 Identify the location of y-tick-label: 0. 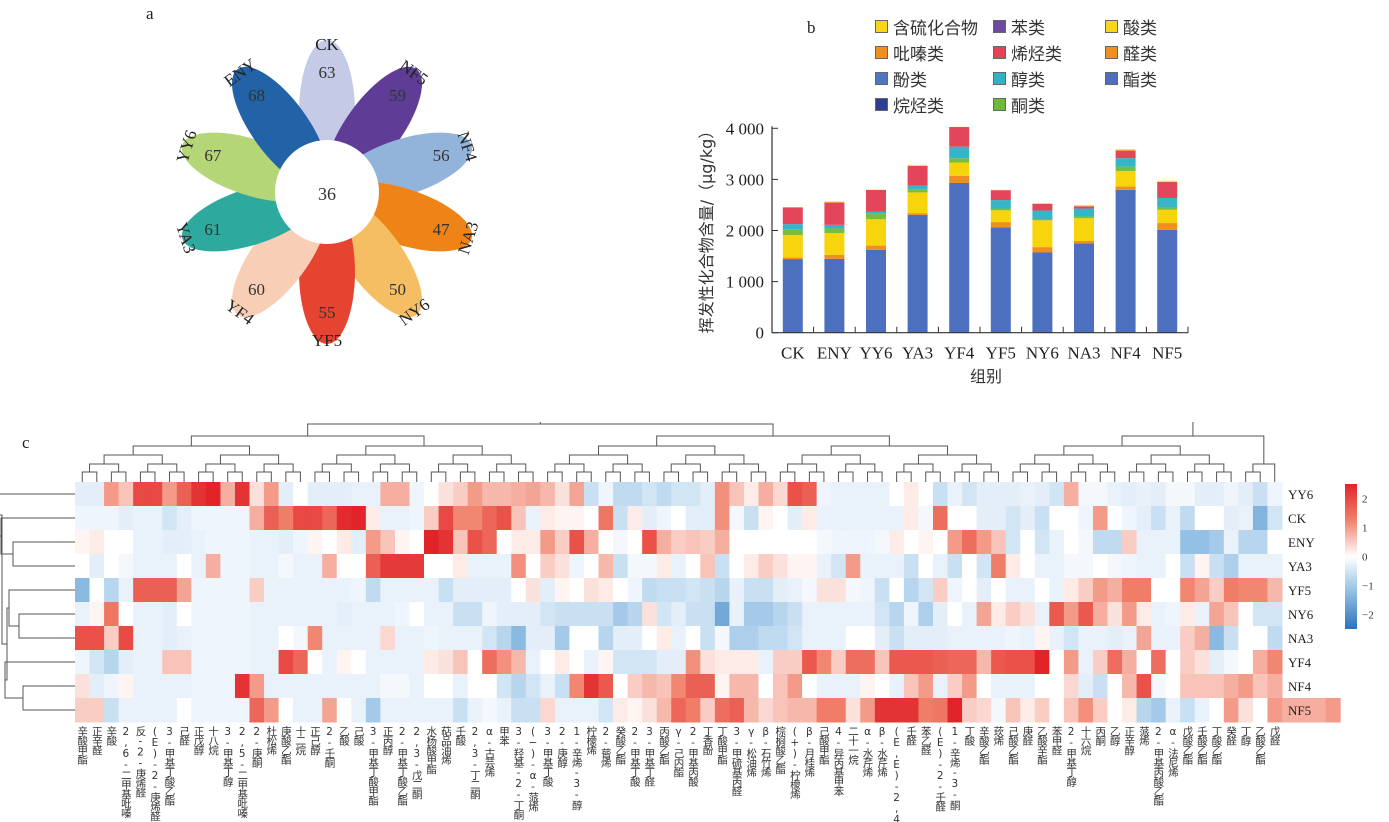
(760, 333).